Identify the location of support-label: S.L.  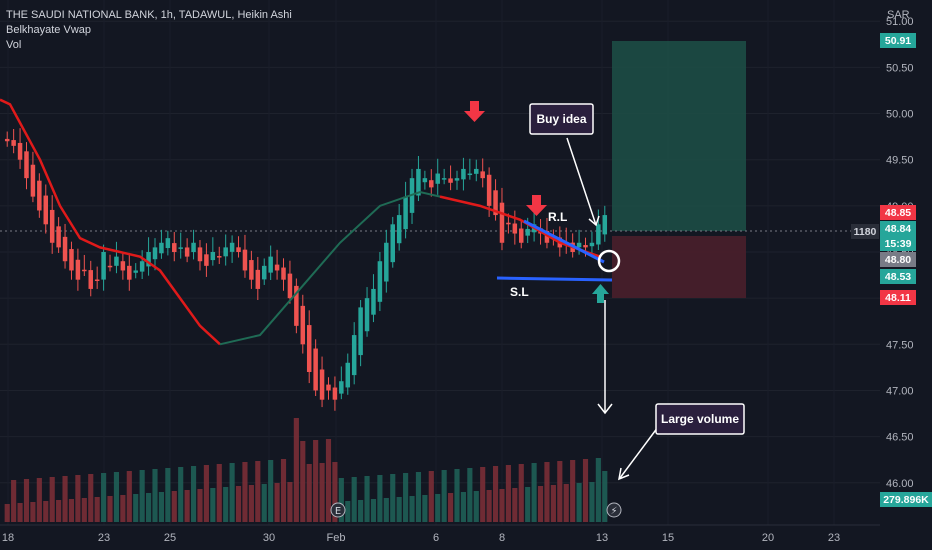
(519, 292).